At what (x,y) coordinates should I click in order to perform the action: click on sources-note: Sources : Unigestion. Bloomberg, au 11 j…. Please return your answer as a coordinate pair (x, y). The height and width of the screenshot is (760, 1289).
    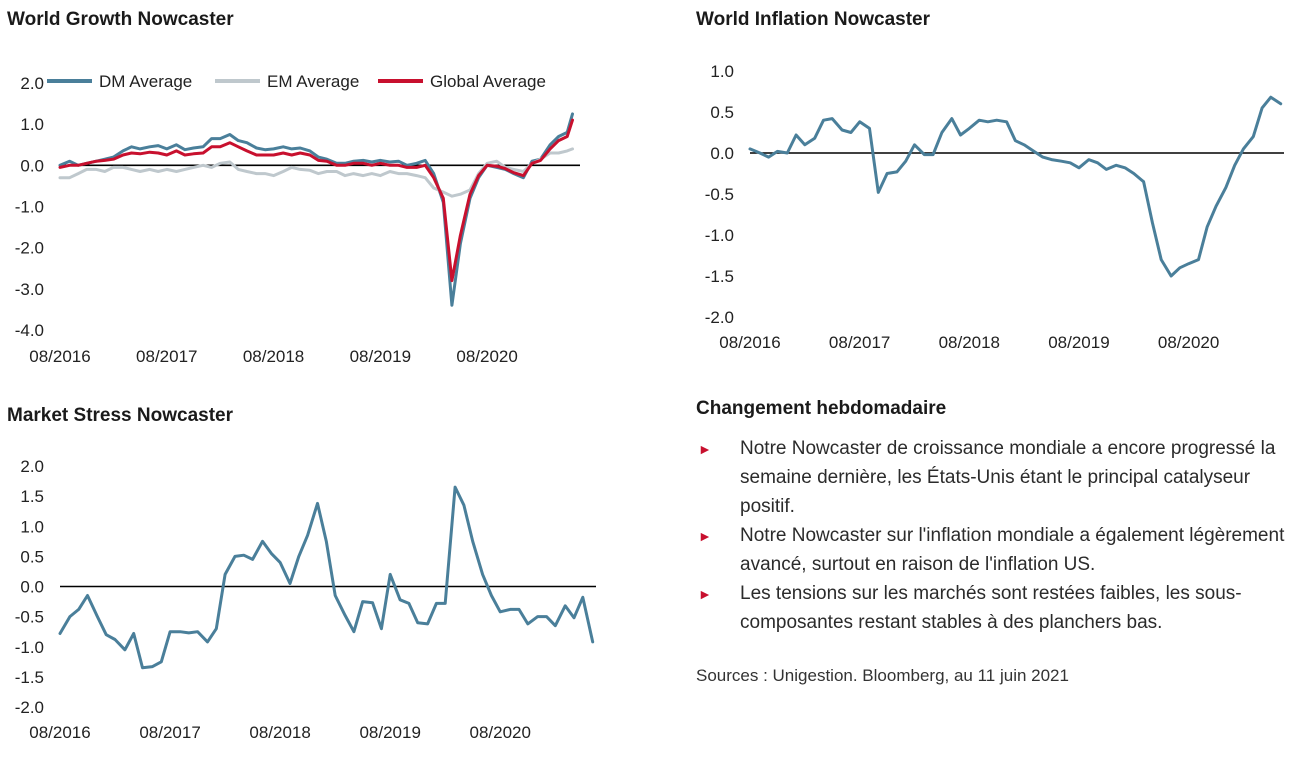
    Looking at the image, I should click on (882, 675).